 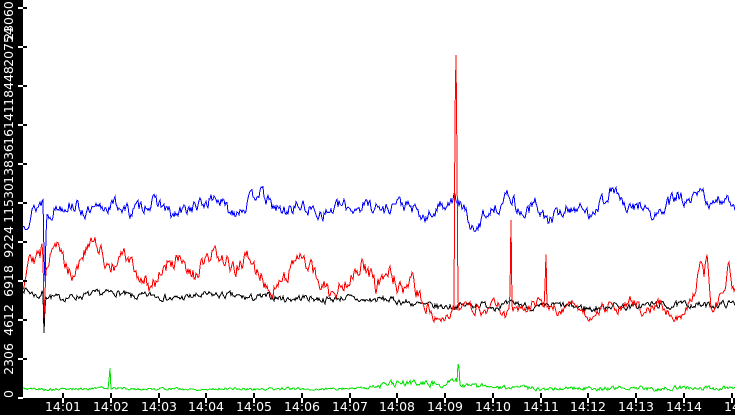 What do you see at coordinates (636, 406) in the screenshot?
I see `x-tick-label: 14:13` at bounding box center [636, 406].